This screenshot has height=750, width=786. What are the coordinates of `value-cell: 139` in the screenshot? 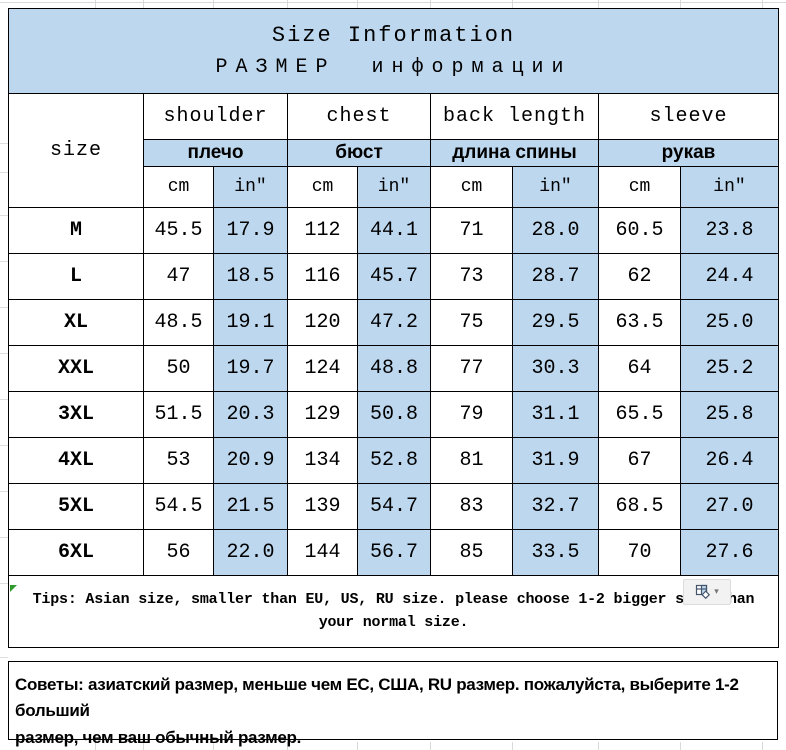 It's located at (322, 506).